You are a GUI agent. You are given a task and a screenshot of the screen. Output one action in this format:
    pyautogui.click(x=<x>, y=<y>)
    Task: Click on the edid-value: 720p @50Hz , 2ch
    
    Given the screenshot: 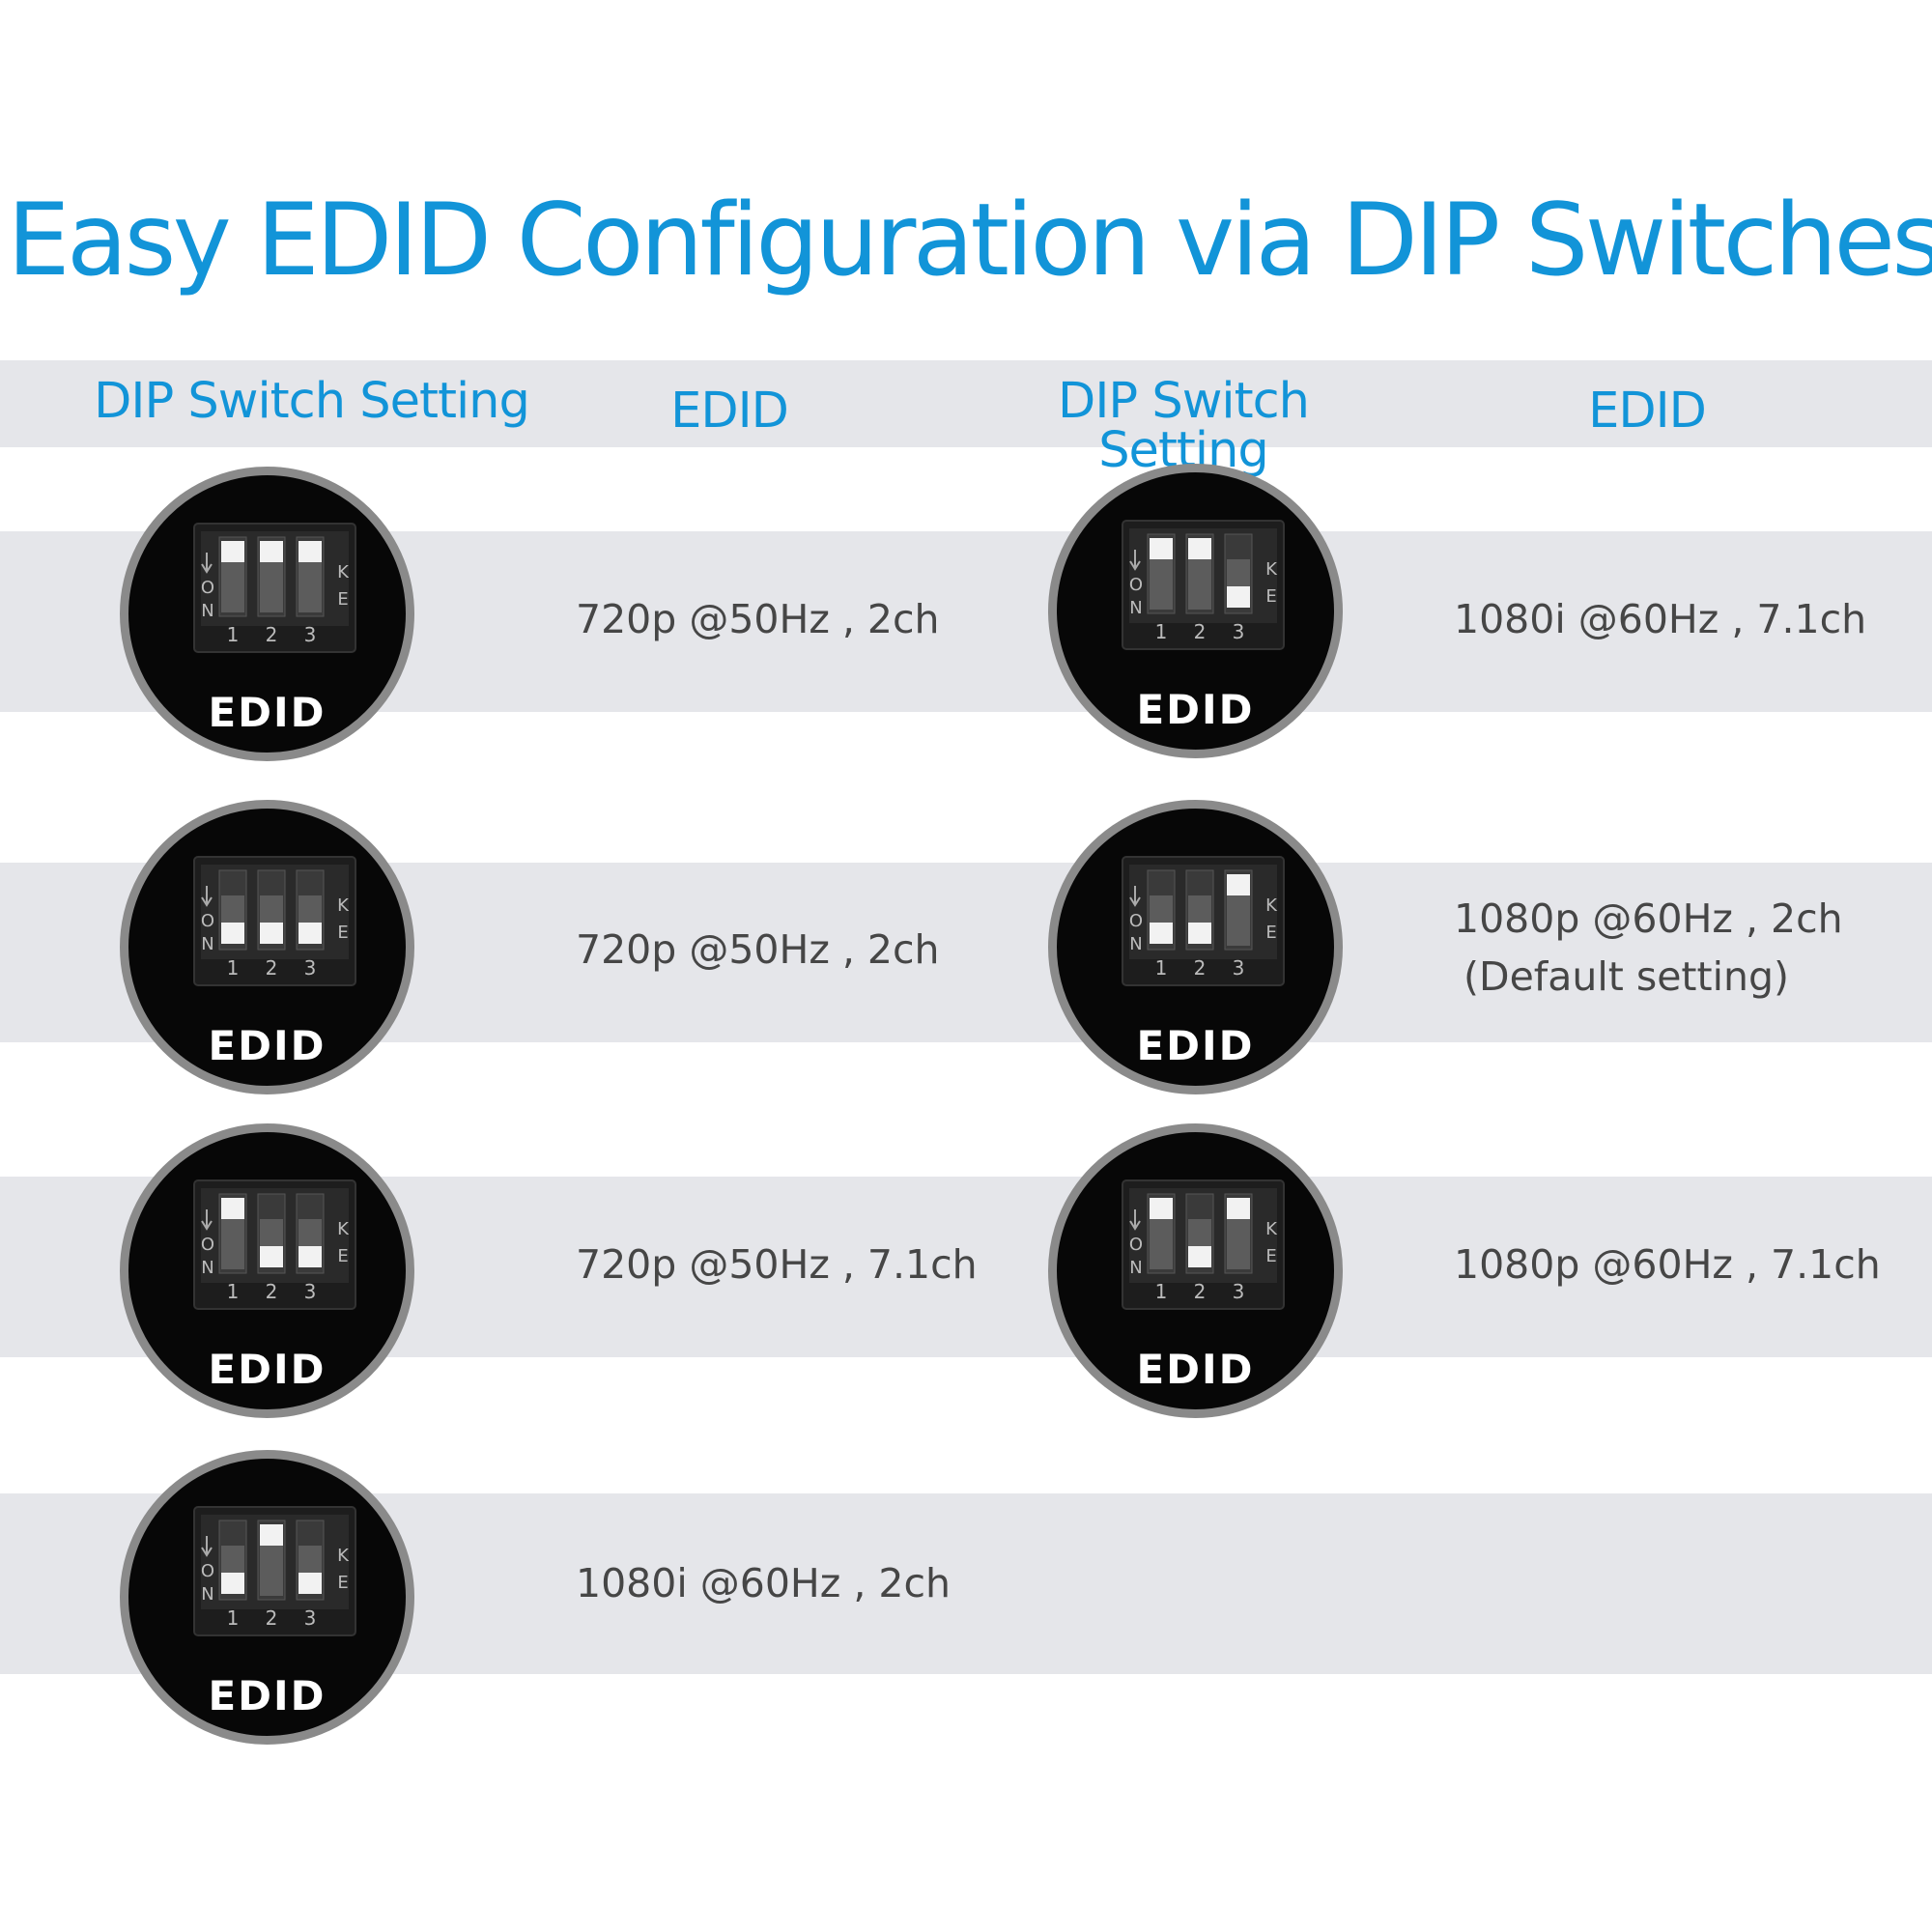 What is the action you would take?
    pyautogui.click(x=758, y=619)
    